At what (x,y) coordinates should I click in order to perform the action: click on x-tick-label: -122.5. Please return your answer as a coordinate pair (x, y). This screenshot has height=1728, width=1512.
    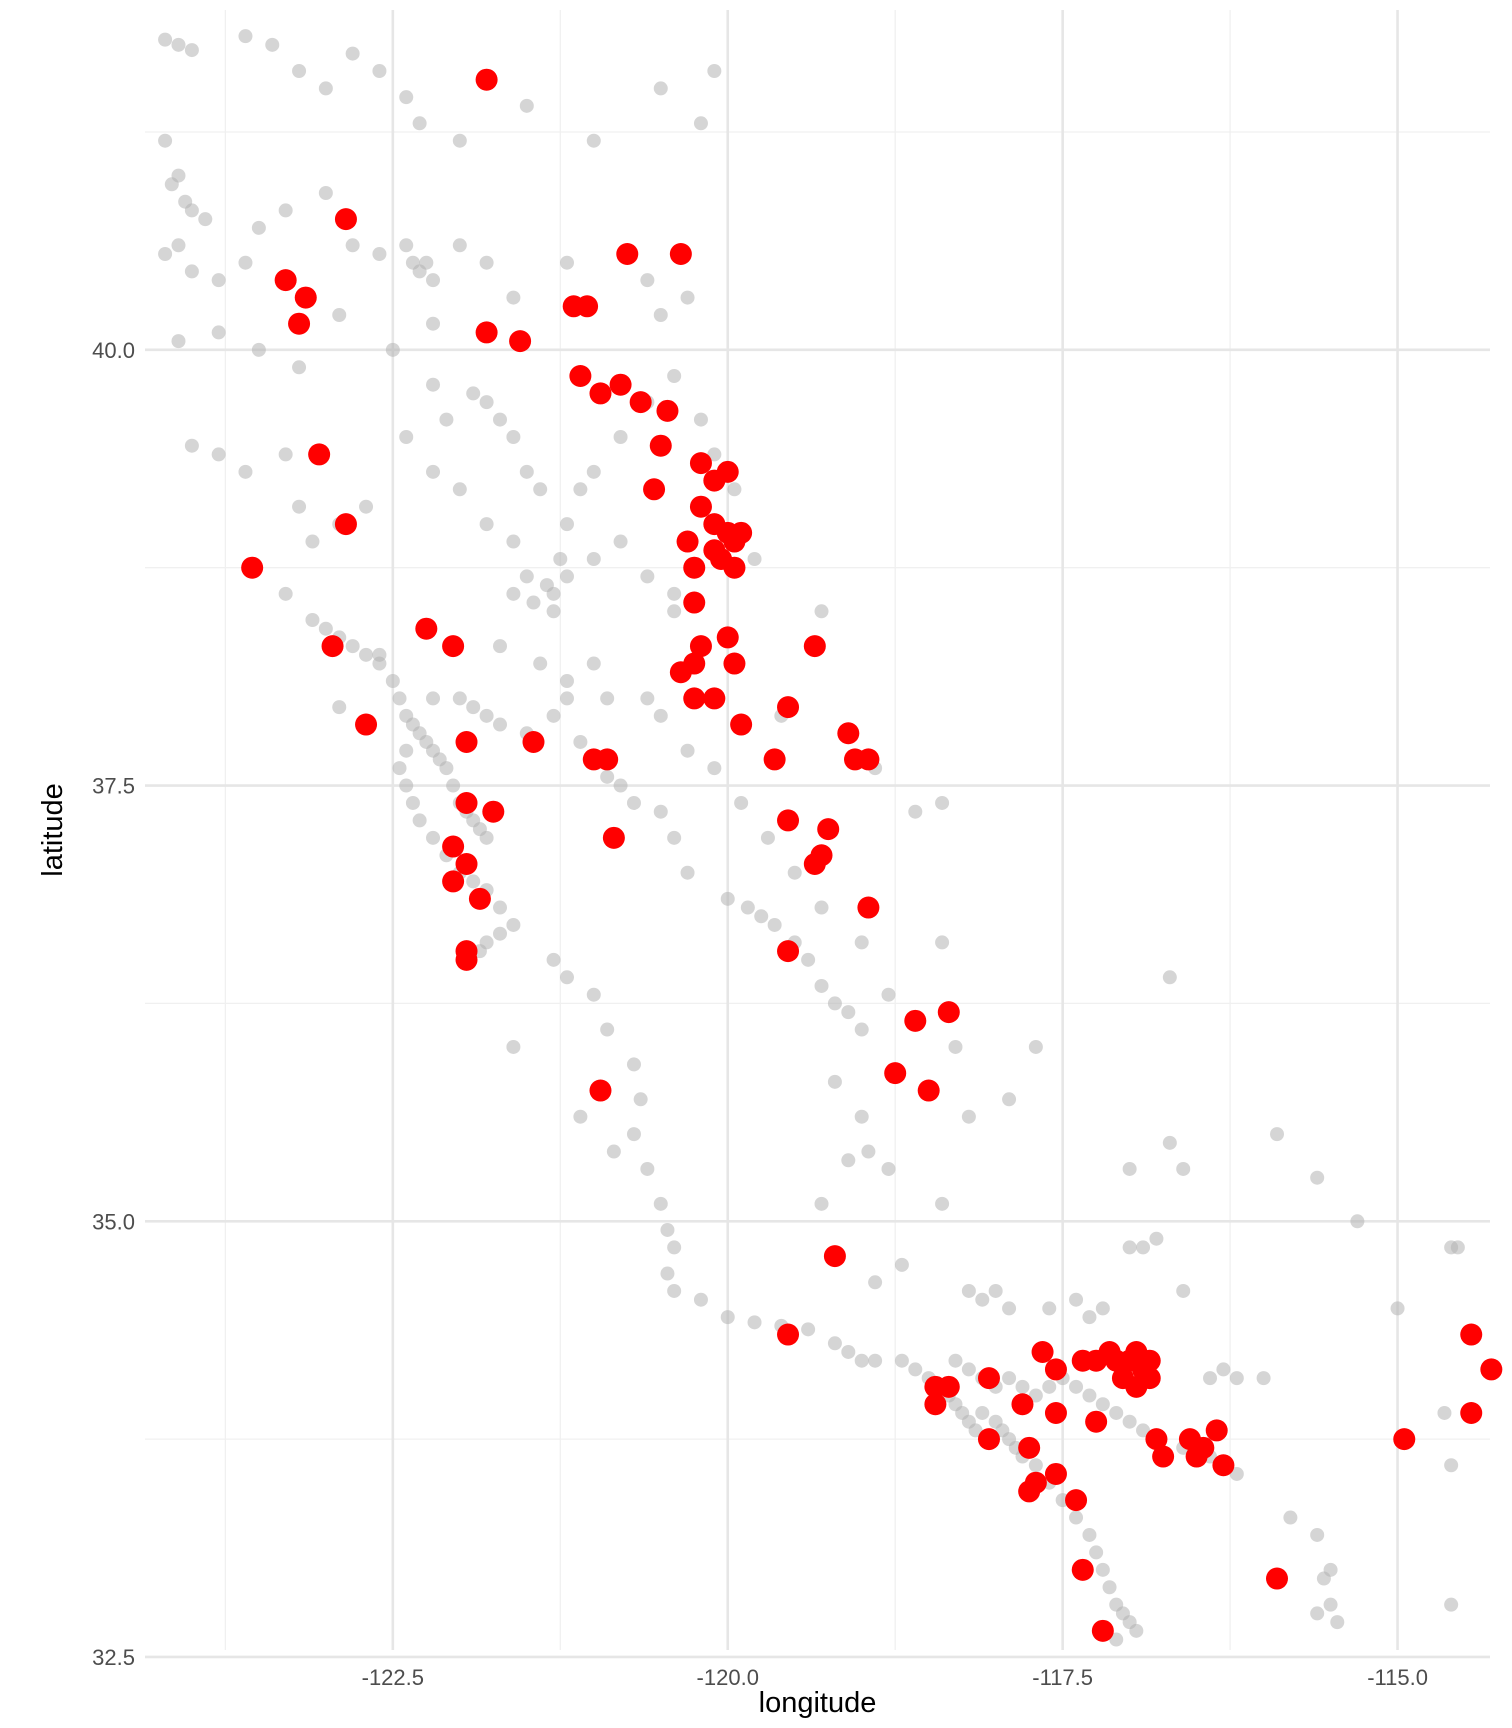
    Looking at the image, I should click on (393, 1677).